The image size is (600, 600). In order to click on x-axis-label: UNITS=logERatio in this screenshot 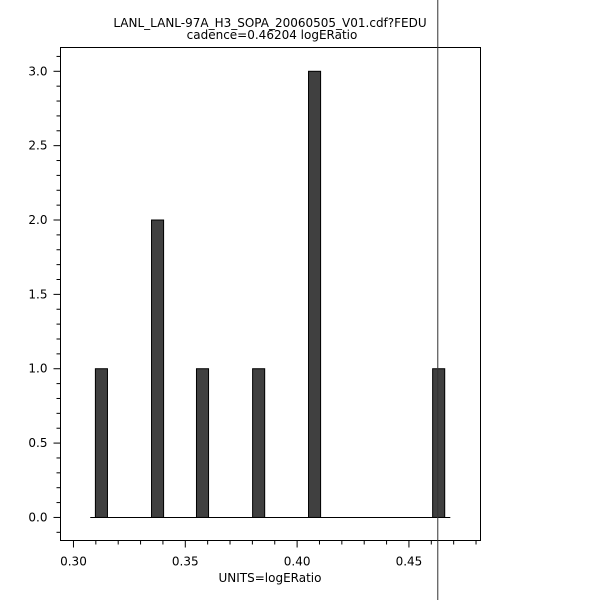, I will do `click(270, 578)`.